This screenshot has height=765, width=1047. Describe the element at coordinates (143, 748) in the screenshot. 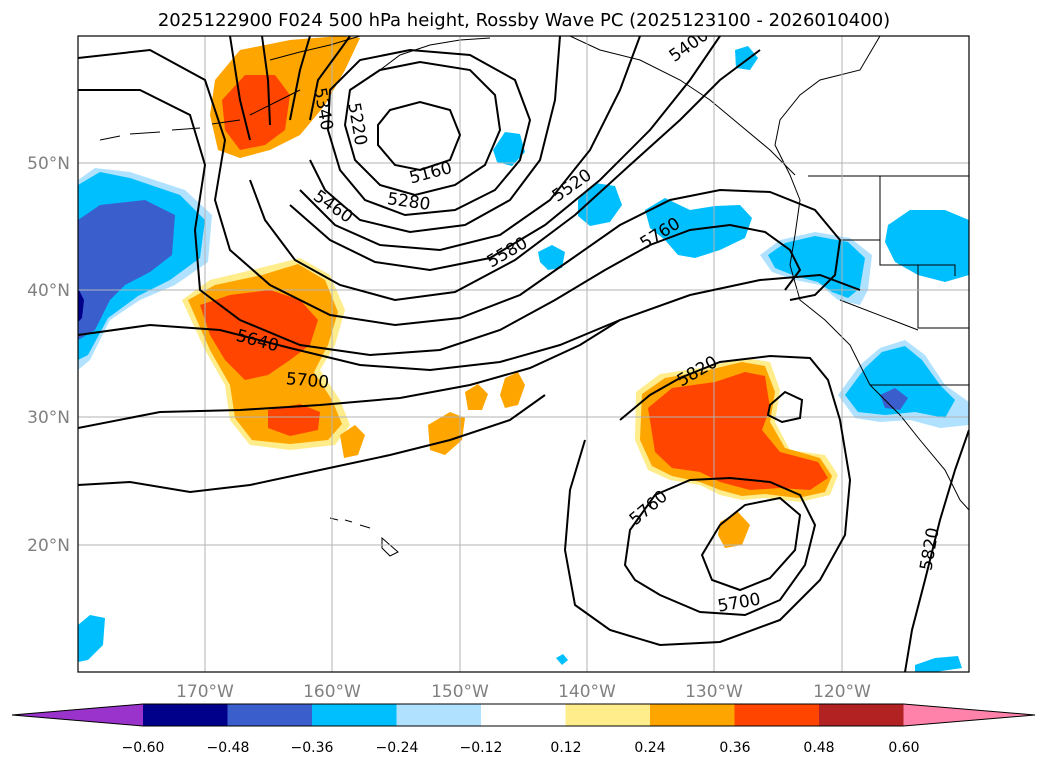

I see `colorbar-tick-label: −0.60` at that location.